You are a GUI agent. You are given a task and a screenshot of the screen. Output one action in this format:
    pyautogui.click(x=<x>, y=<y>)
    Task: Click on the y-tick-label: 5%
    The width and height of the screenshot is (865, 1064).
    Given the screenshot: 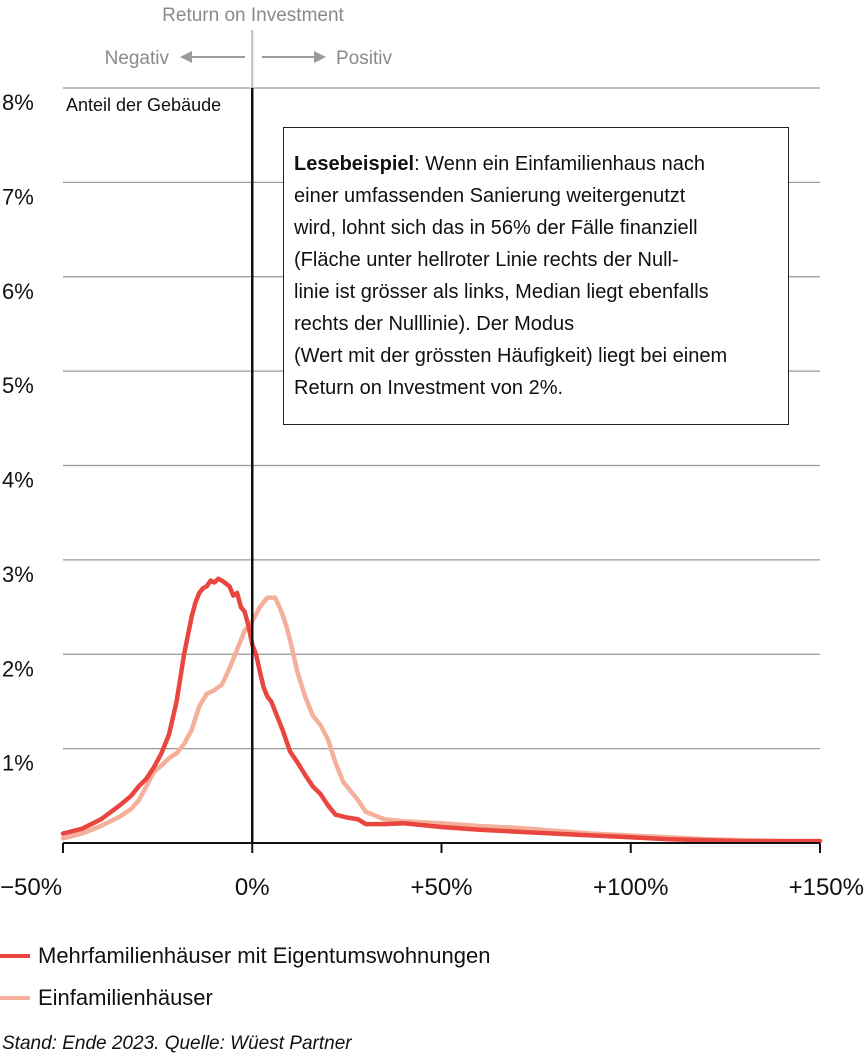 What is the action you would take?
    pyautogui.click(x=18, y=385)
    